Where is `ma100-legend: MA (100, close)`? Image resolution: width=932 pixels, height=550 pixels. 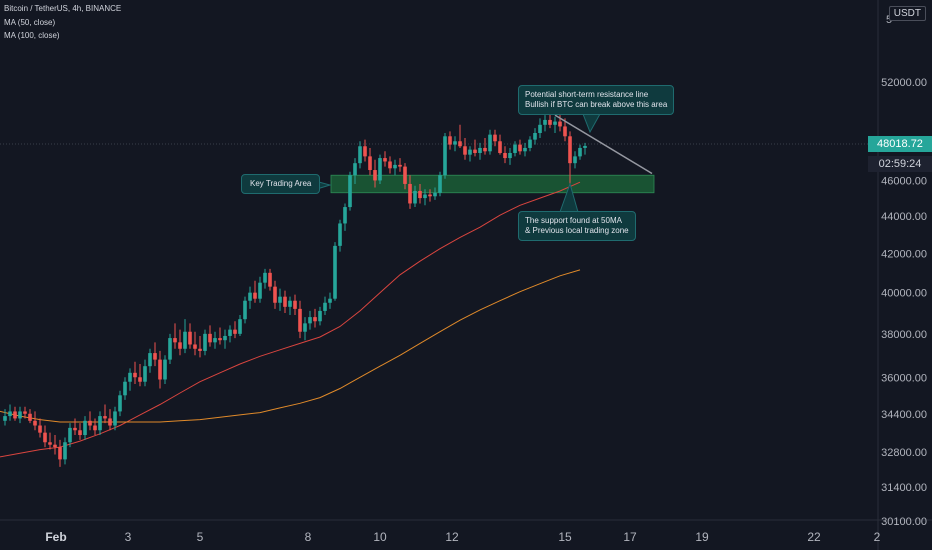 ma100-legend: MA (100, close) is located at coordinates (32, 35).